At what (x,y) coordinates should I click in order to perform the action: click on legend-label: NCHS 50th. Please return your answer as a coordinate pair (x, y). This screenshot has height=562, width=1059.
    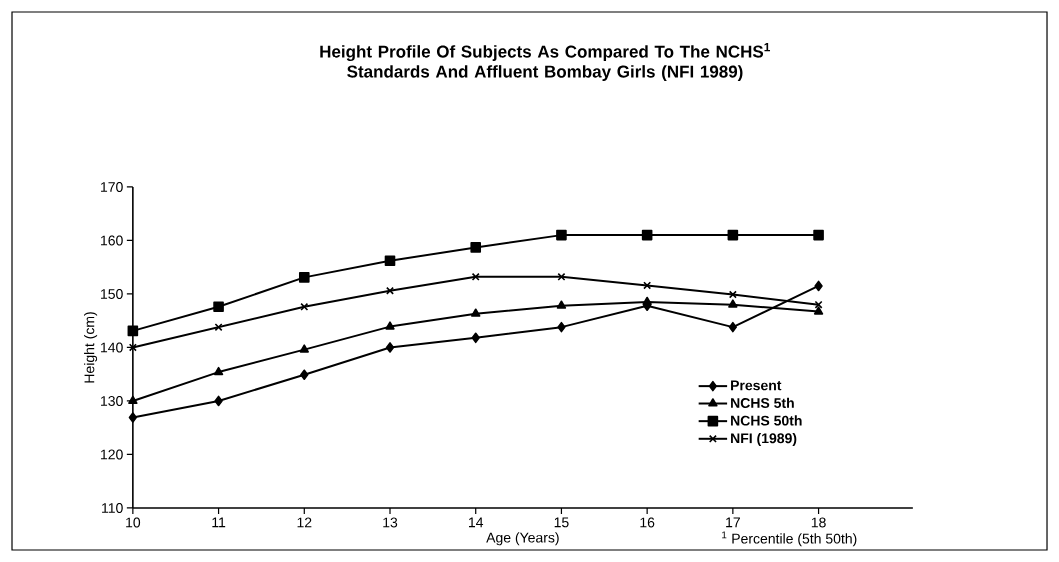
    Looking at the image, I should click on (766, 420).